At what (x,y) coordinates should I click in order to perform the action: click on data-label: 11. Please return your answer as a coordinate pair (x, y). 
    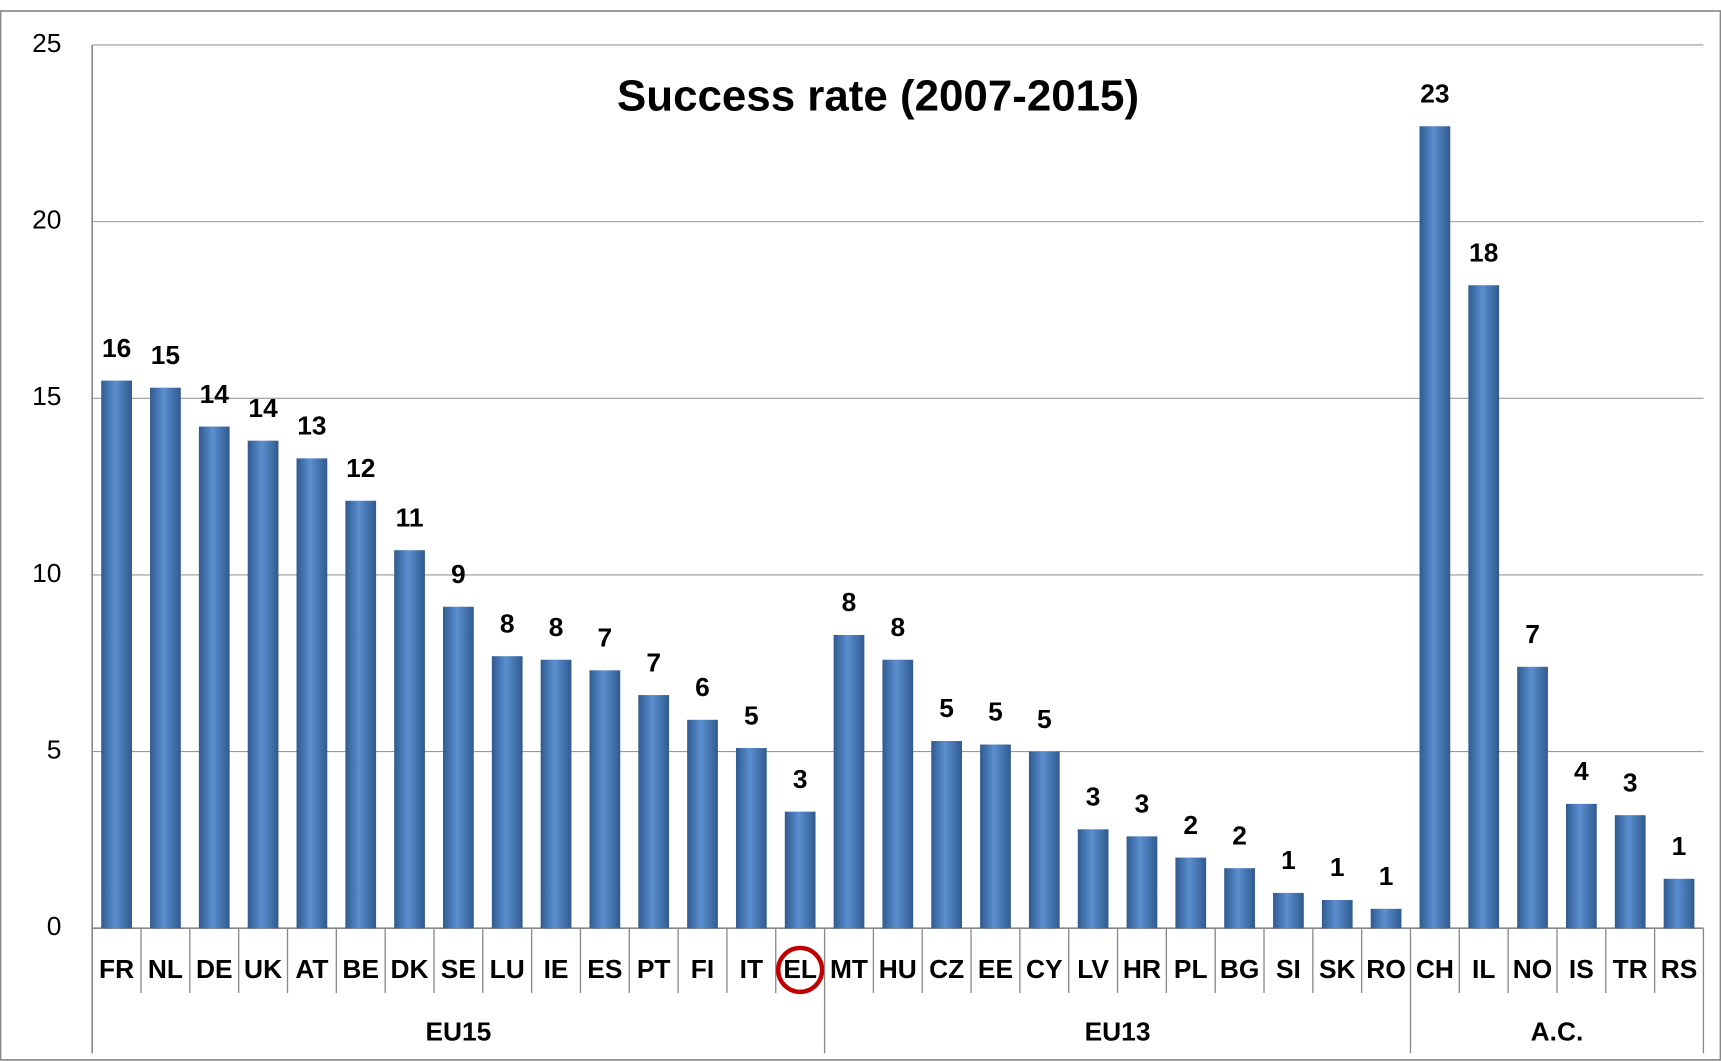
    Looking at the image, I should click on (410, 517).